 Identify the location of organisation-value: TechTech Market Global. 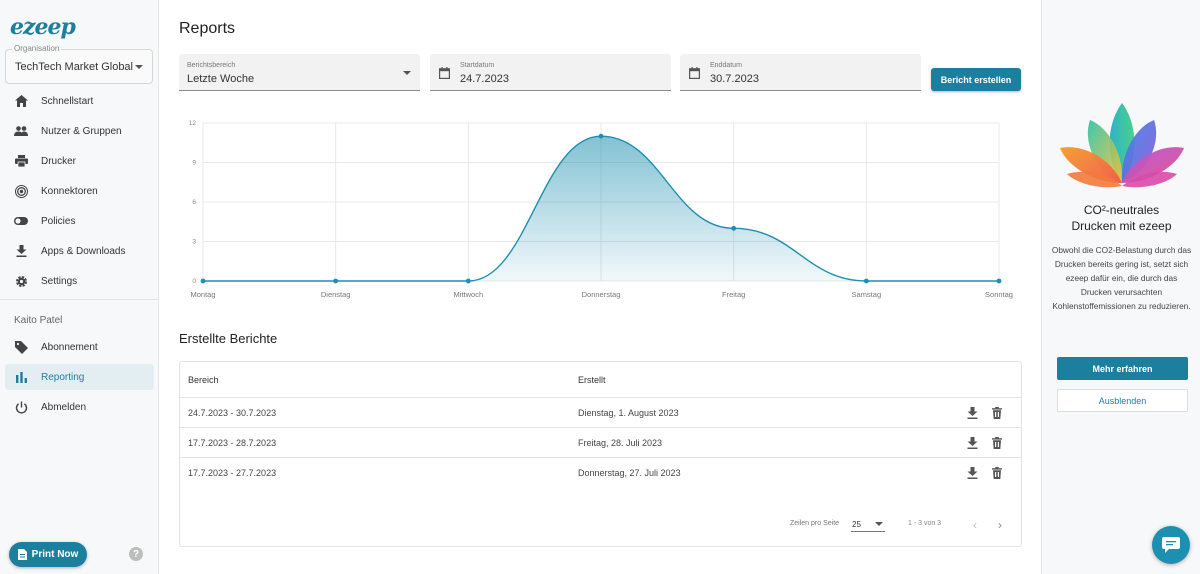
(74, 67).